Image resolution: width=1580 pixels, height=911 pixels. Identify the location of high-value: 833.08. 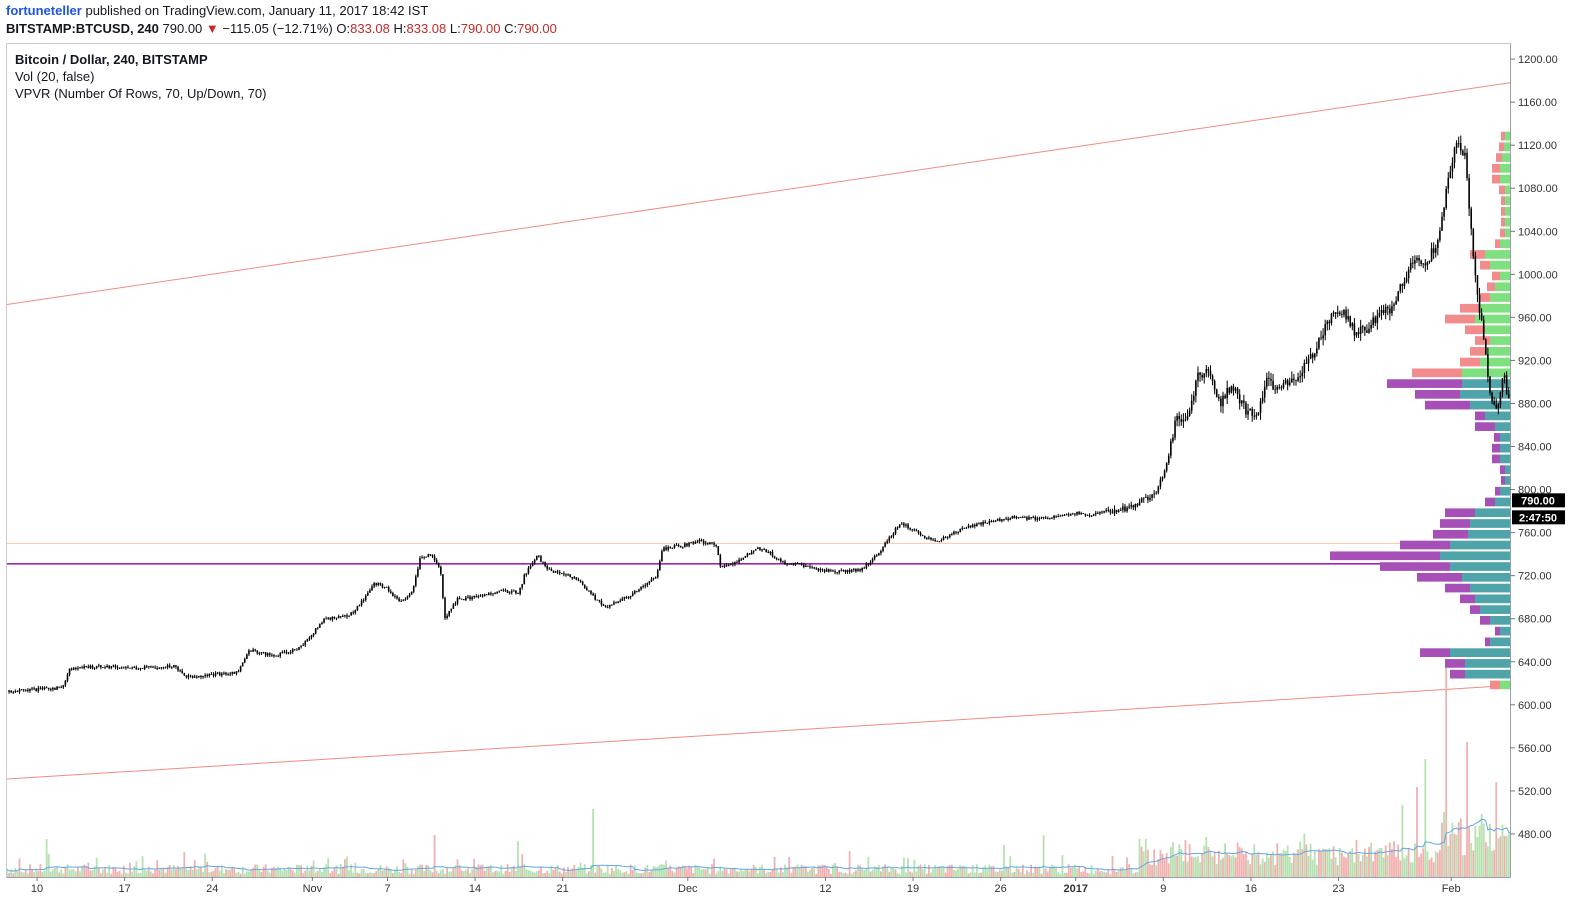
(426, 28).